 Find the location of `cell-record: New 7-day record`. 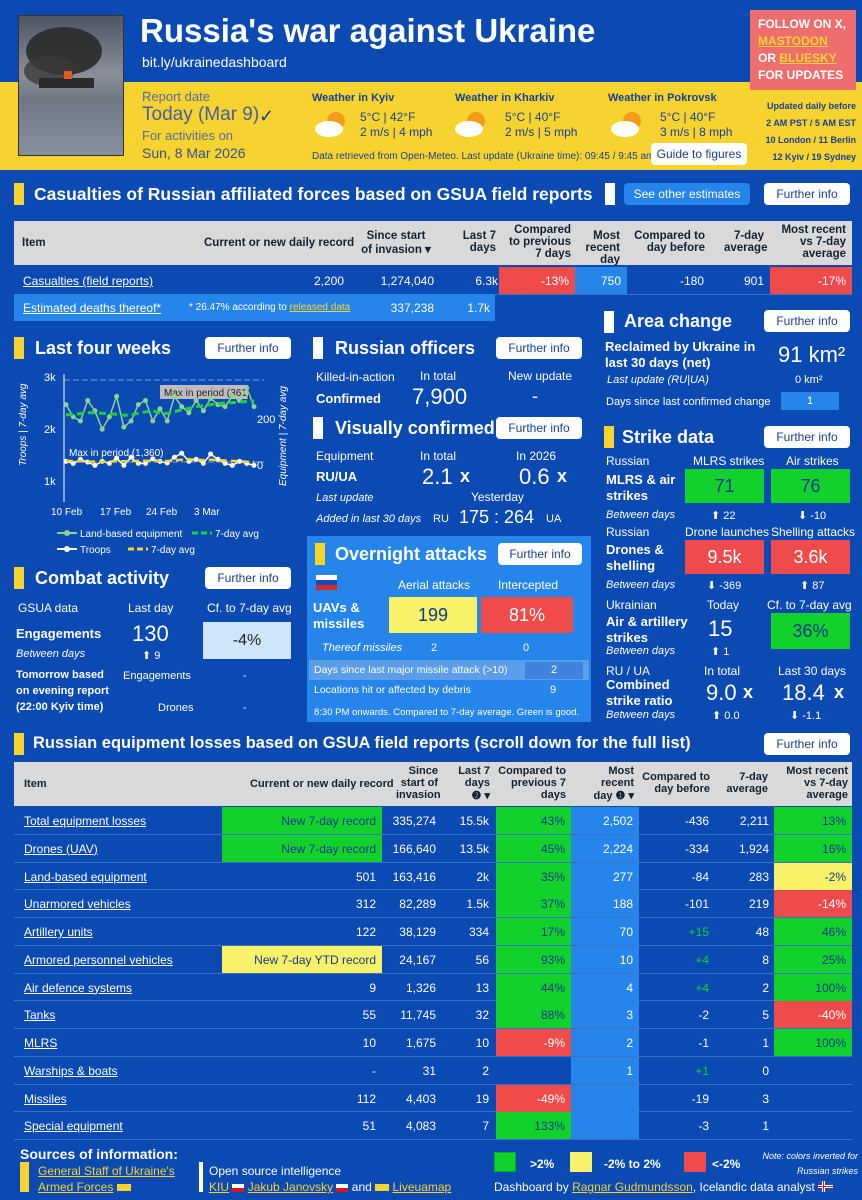

cell-record: New 7-day record is located at coordinates (302, 820).